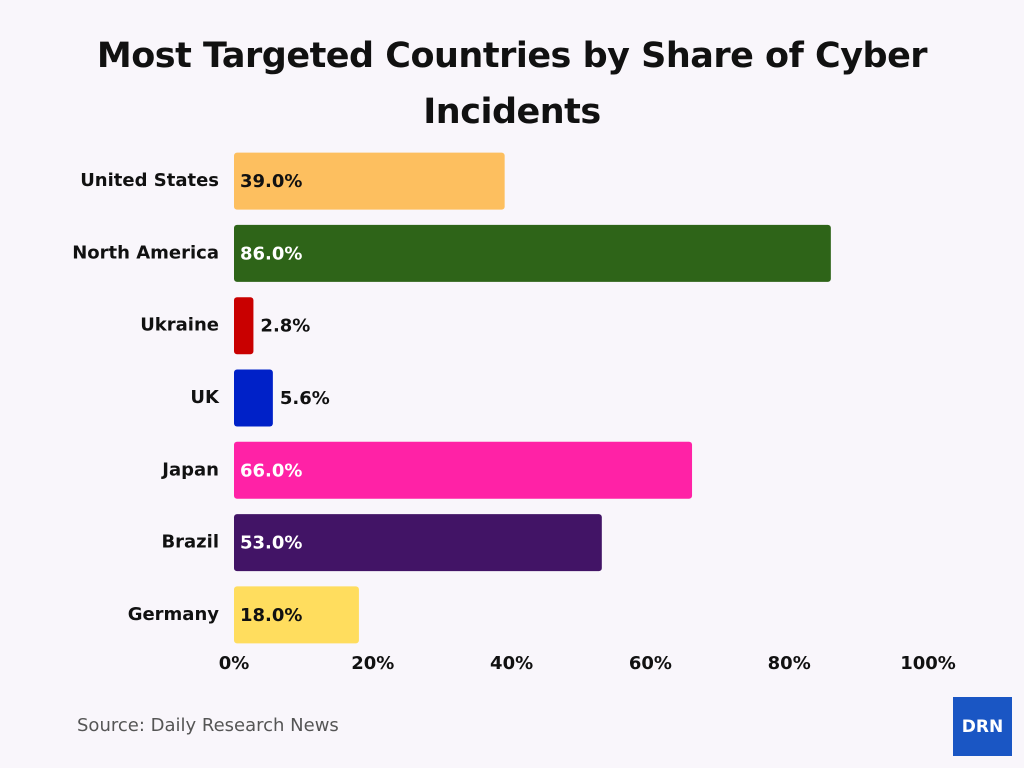  Describe the element at coordinates (372, 663) in the screenshot. I see `x-tick-label: 20%` at that location.